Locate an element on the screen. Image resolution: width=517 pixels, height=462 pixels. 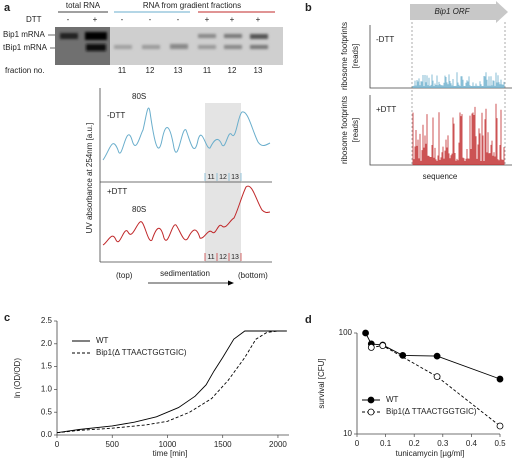
fraction-shade is located at coordinates (223, 182).